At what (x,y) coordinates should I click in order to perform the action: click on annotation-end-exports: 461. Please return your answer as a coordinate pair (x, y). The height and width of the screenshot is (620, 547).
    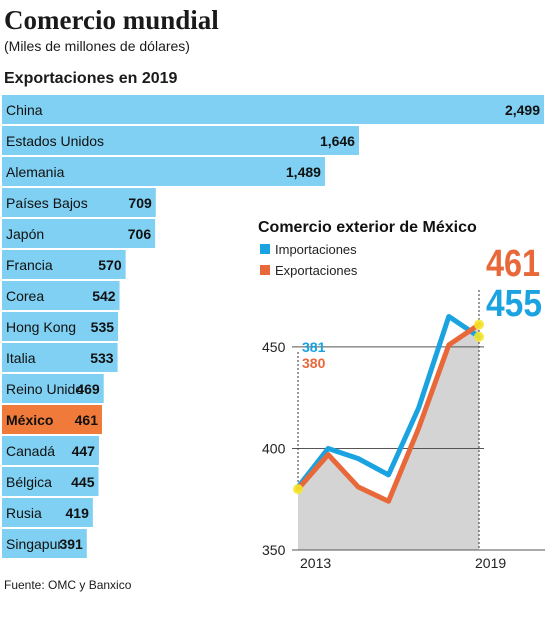
    Looking at the image, I should click on (513, 264).